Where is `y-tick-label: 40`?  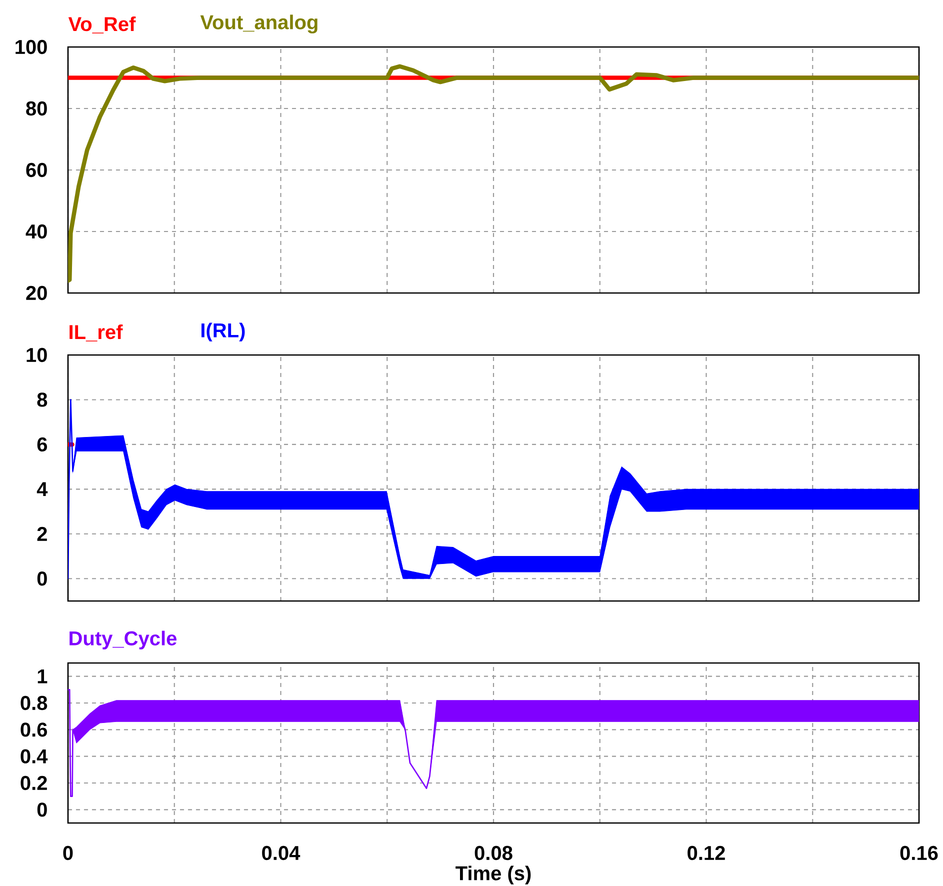 y-tick-label: 40 is located at coordinates (36, 231).